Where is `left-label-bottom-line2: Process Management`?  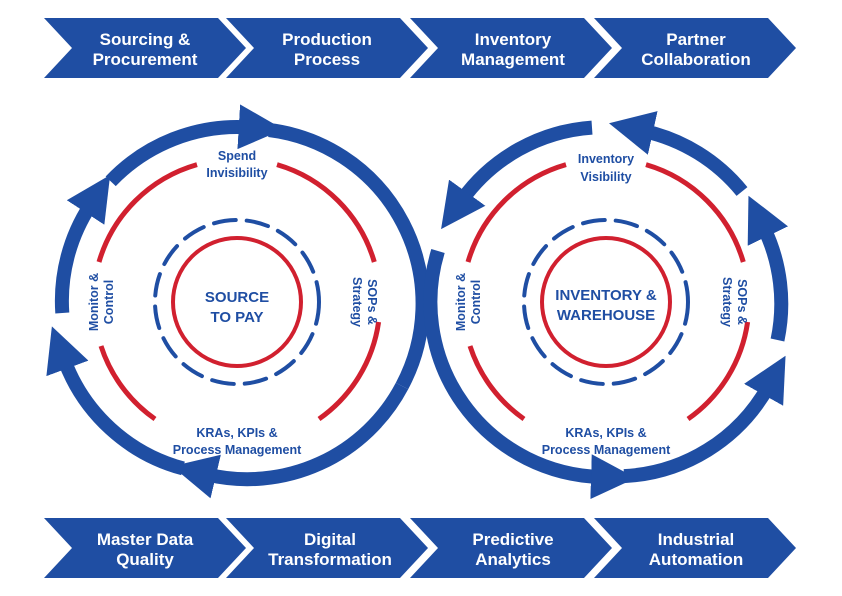 left-label-bottom-line2: Process Management is located at coordinates (237, 450).